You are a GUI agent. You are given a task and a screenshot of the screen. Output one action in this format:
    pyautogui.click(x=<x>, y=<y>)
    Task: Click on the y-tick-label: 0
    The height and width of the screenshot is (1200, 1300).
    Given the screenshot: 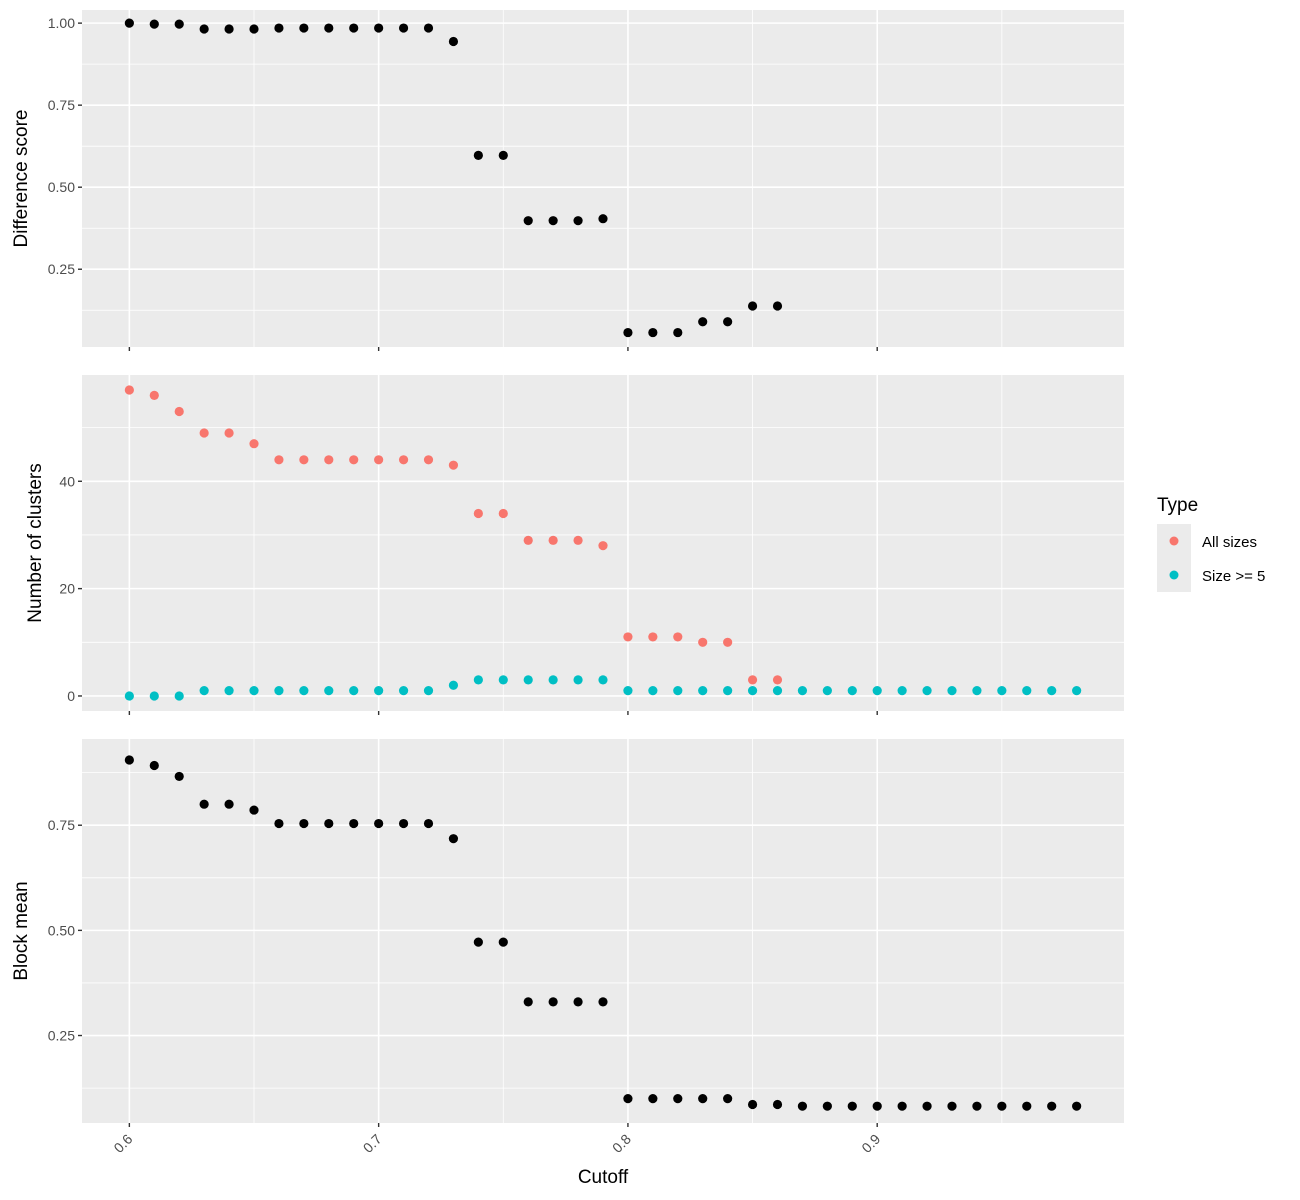 What is the action you would take?
    pyautogui.click(x=71, y=696)
    